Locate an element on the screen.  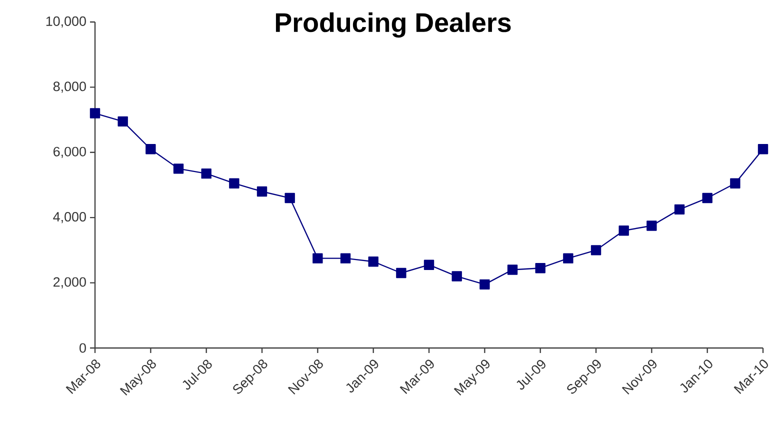
chart-title: Producing Dealers is located at coordinates (393, 25).